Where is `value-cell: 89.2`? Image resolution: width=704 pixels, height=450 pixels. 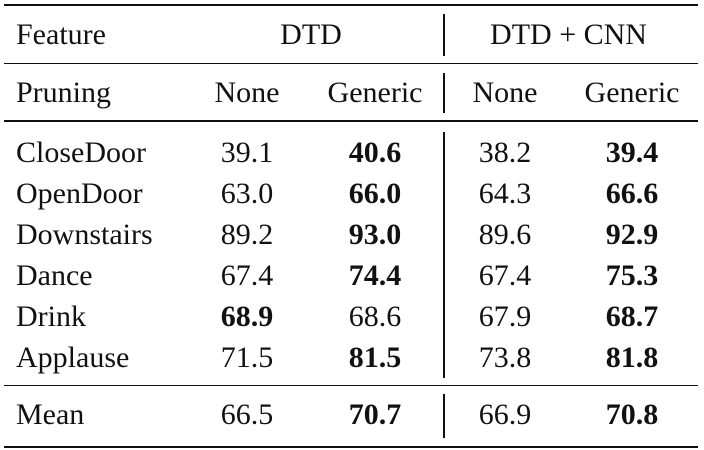
value-cell: 89.2 is located at coordinates (247, 234).